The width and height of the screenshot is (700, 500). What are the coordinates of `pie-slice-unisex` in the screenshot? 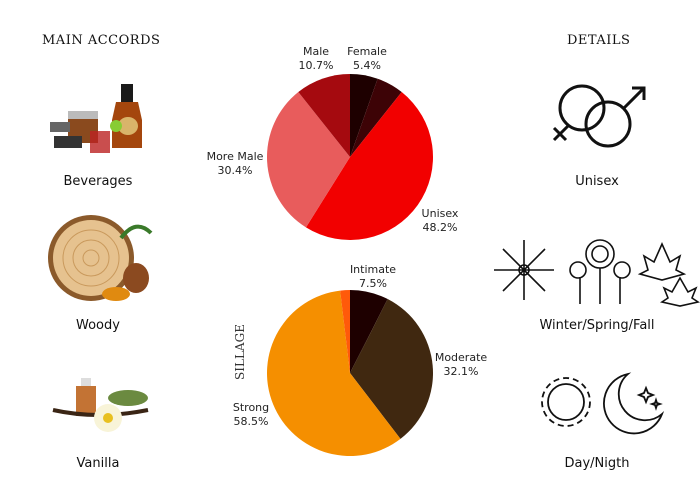 It's located at (369, 166).